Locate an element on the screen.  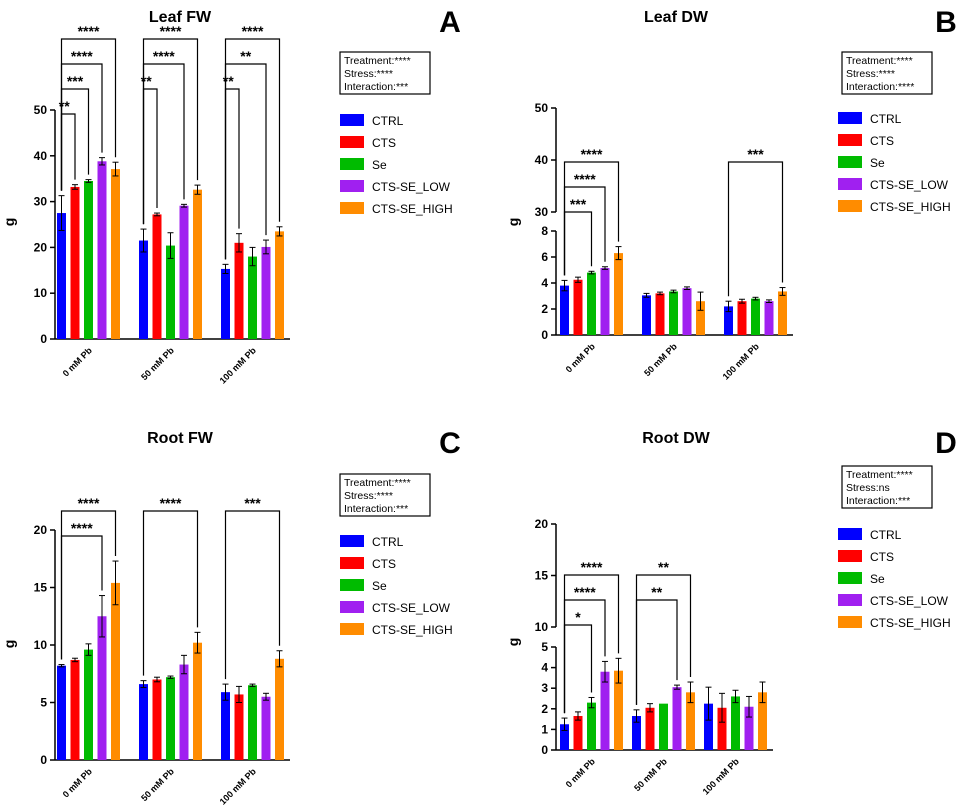
legend-label: CTS is located at coordinates (882, 141).